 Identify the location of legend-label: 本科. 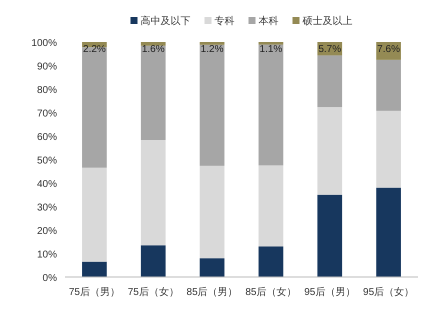
(268, 21).